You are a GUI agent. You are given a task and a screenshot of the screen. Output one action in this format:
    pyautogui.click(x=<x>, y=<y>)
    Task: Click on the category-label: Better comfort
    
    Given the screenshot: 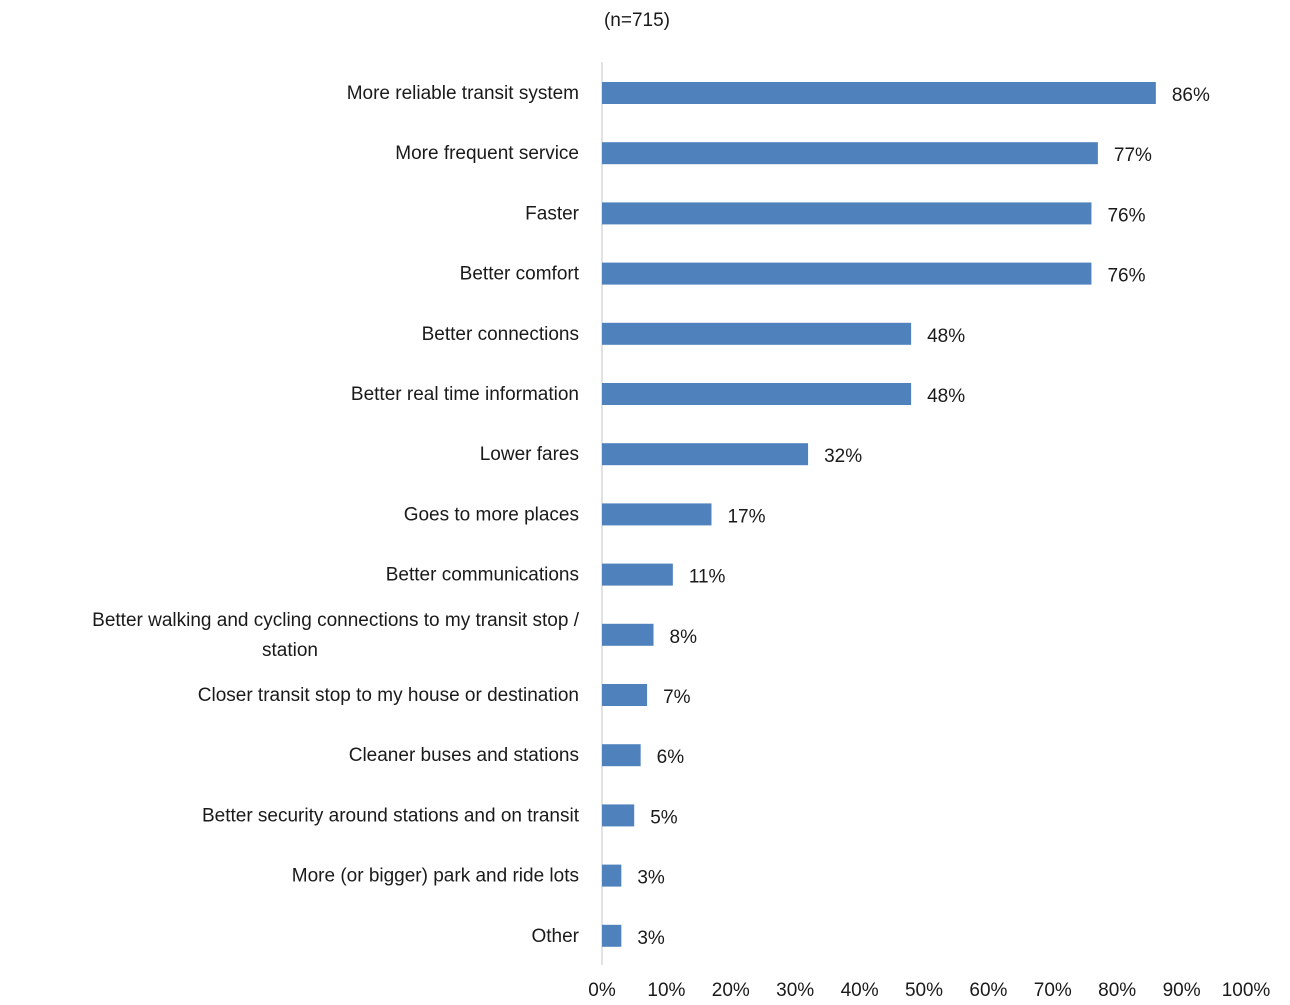 What is the action you would take?
    pyautogui.click(x=520, y=274)
    